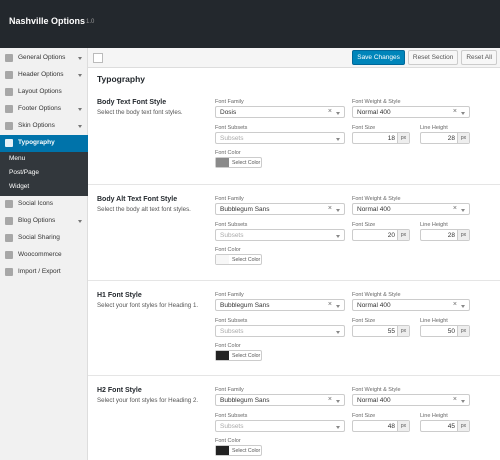 The width and height of the screenshot is (500, 460). I want to click on color-button-label: Select Color, so click(246, 355).